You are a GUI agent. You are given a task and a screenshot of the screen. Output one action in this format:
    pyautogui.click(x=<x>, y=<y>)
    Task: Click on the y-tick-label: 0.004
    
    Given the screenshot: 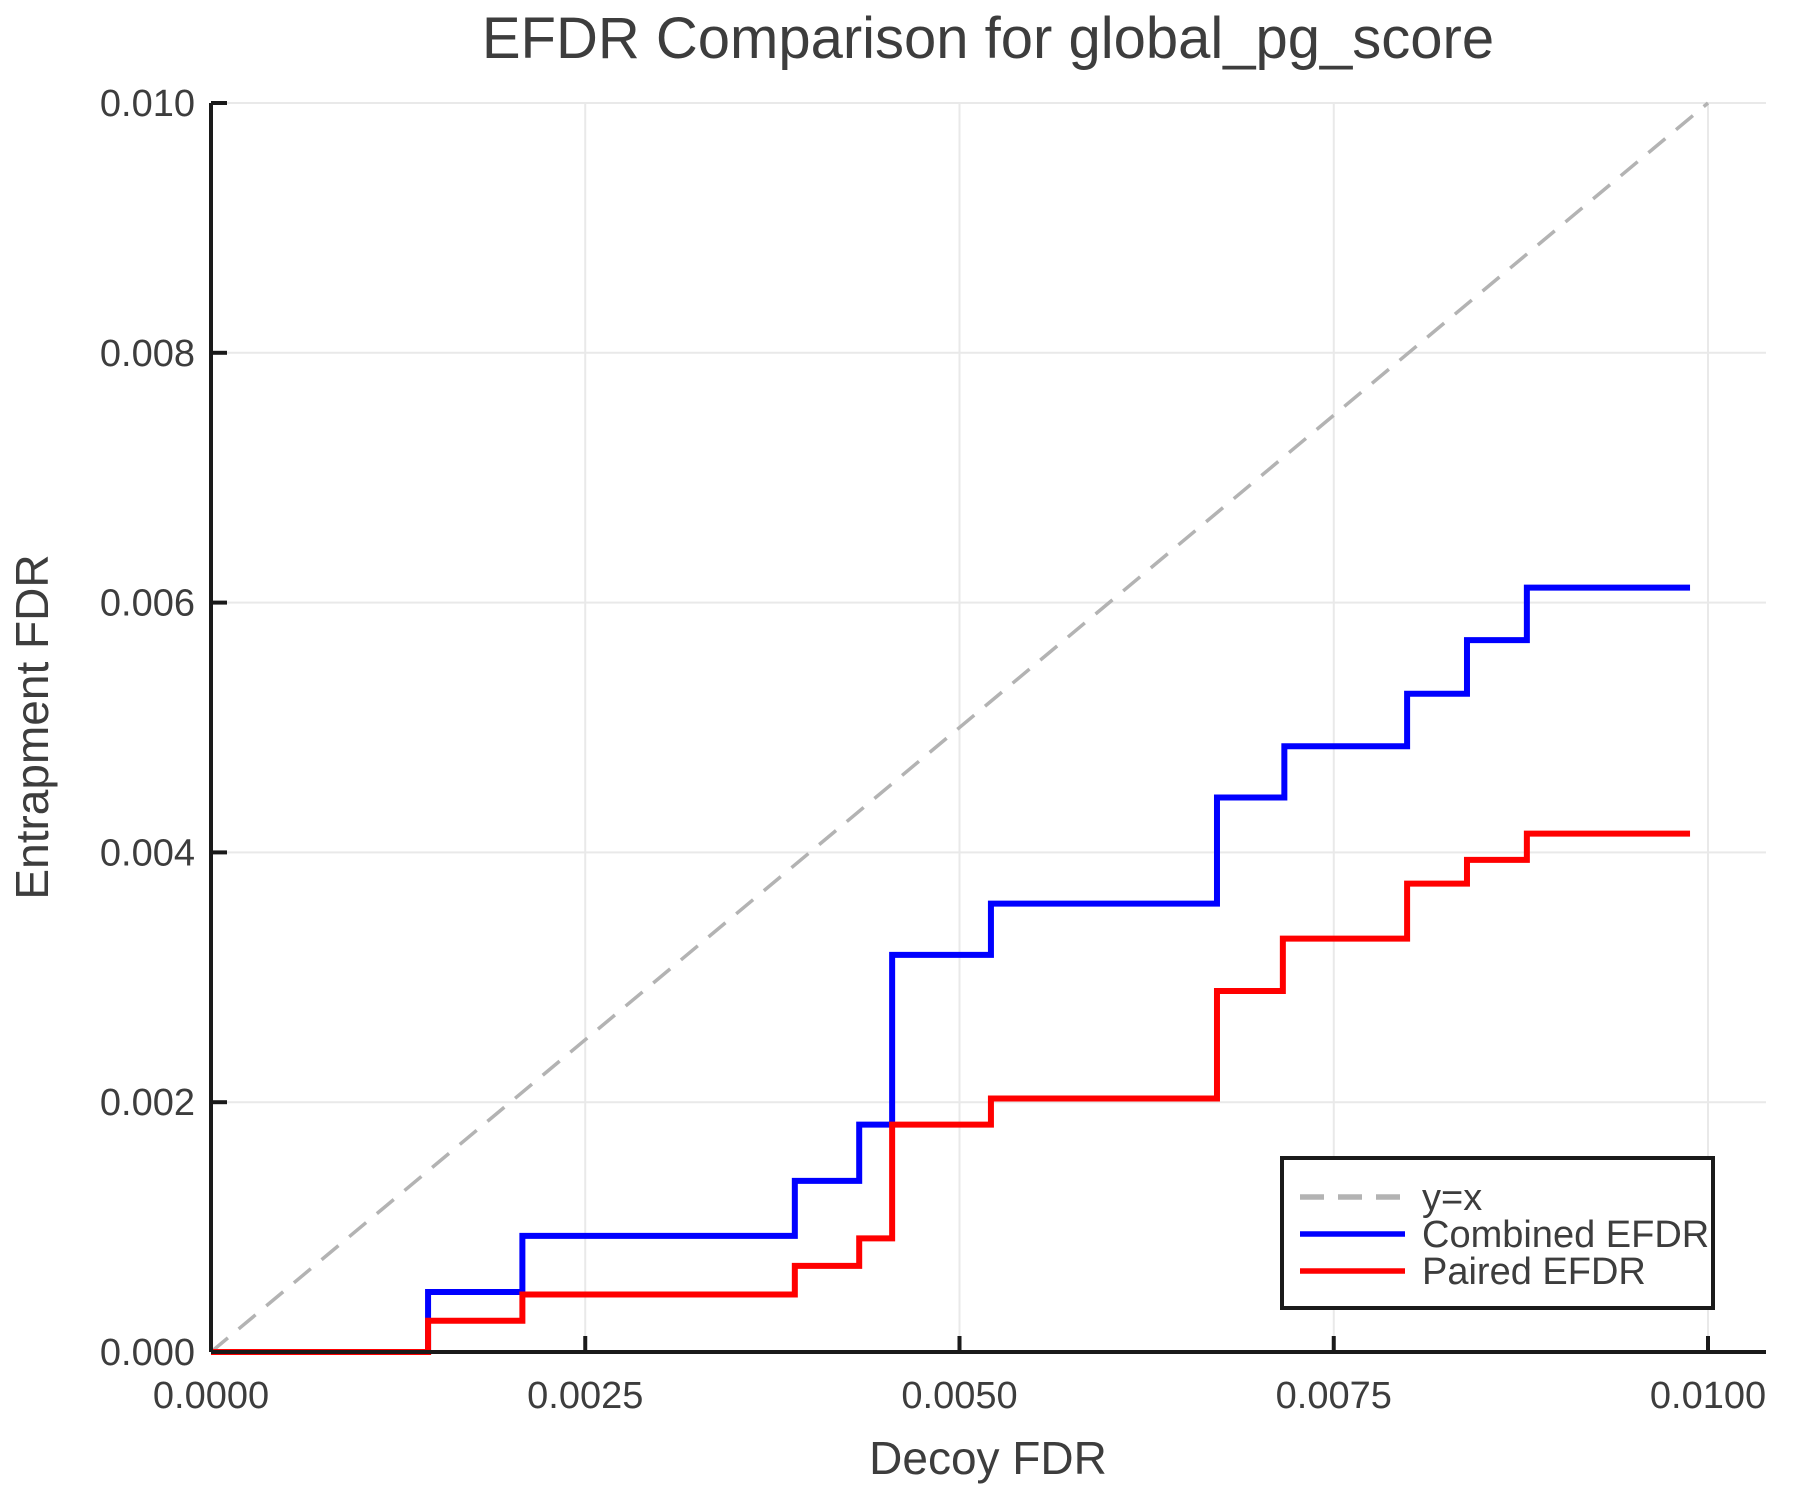 What is the action you would take?
    pyautogui.click(x=147, y=853)
    